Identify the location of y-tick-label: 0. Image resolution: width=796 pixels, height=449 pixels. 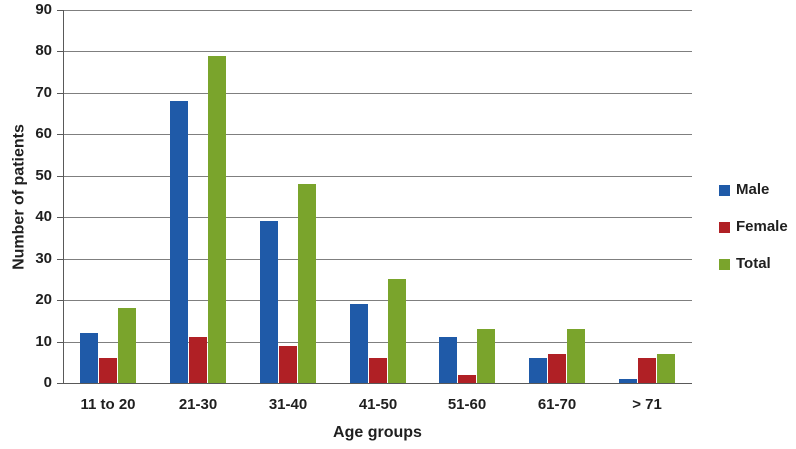
(47, 382).